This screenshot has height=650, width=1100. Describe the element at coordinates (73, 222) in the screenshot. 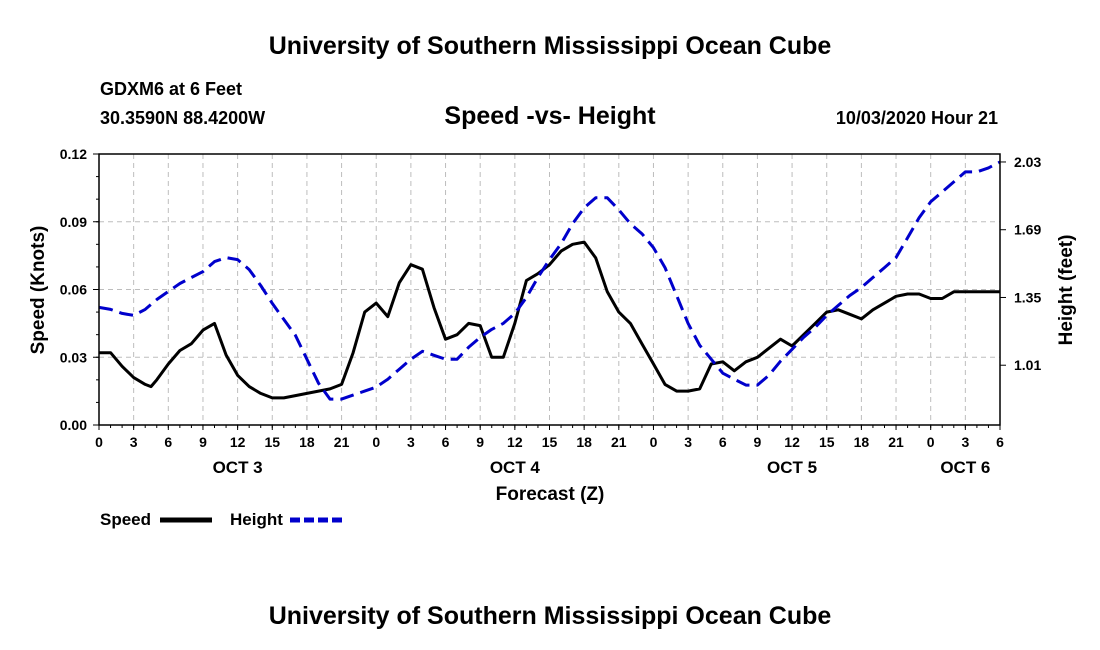

I see `y-tick-label-left: 0.09` at that location.